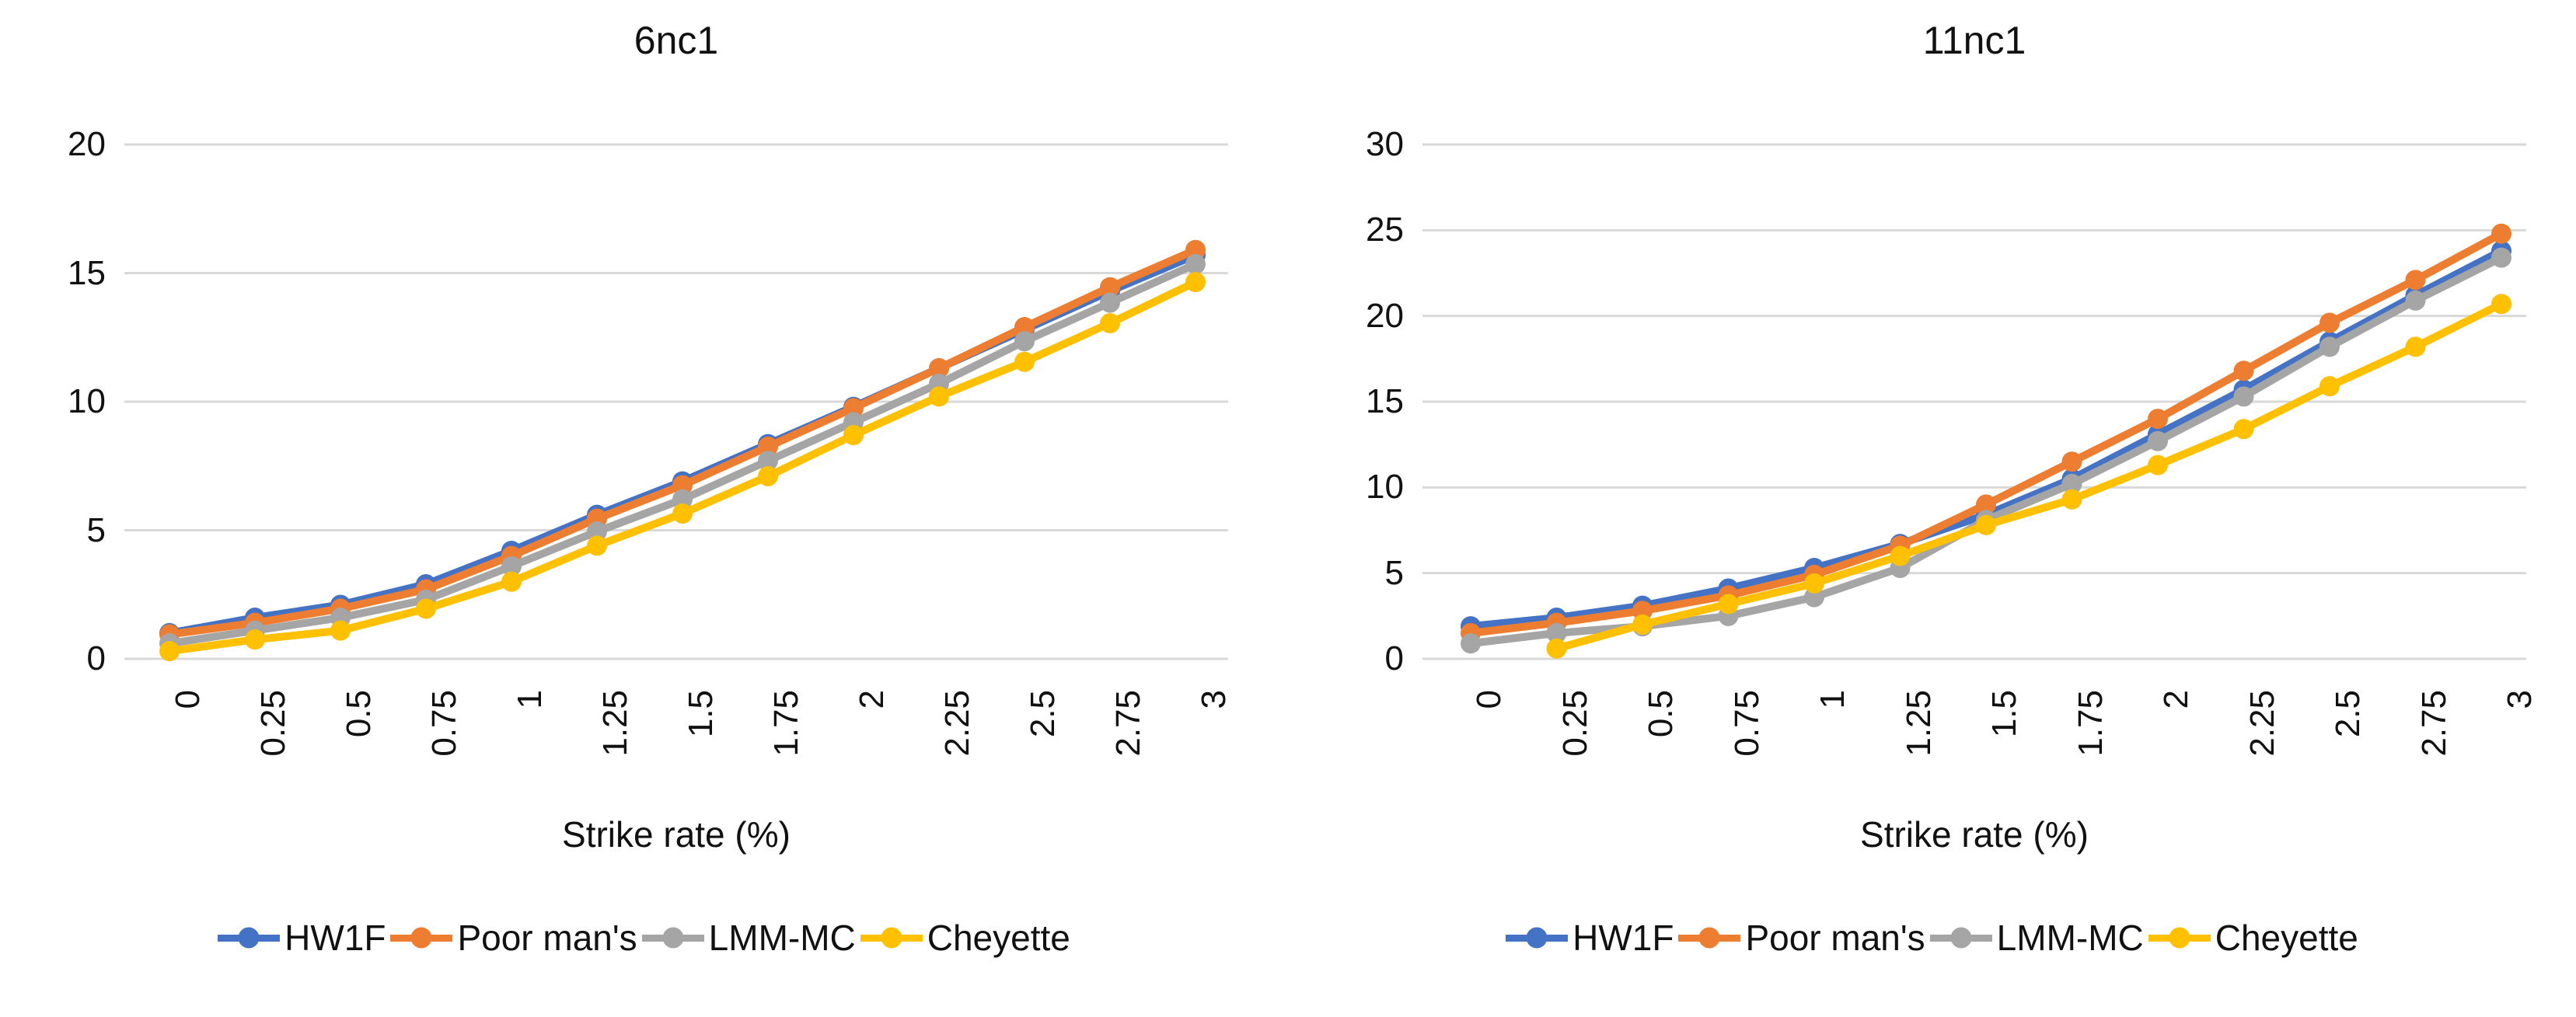 The image size is (2576, 1017). What do you see at coordinates (677, 834) in the screenshot?
I see `x-axis-title: Strike rate (%)` at bounding box center [677, 834].